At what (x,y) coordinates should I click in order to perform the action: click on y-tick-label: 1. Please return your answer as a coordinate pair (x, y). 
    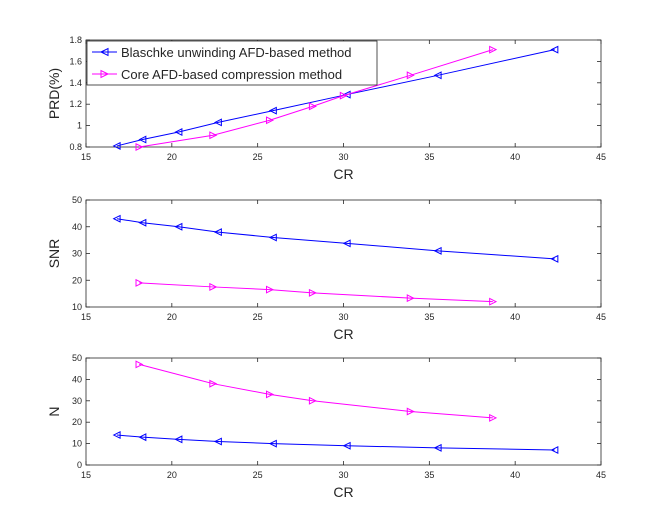
    Looking at the image, I should click on (79, 126).